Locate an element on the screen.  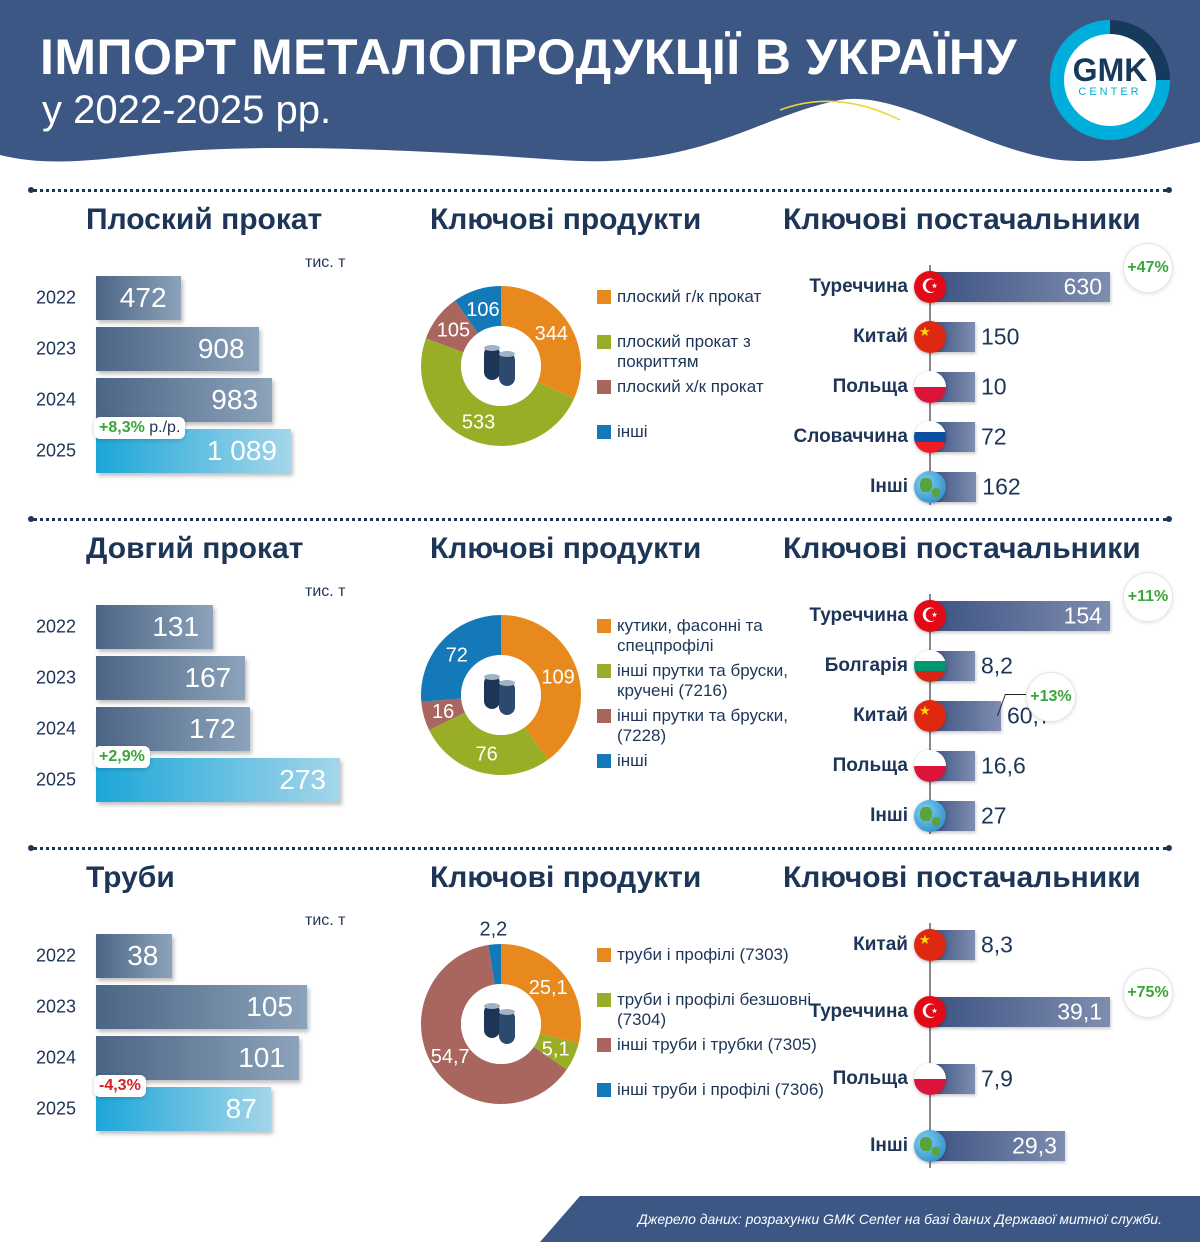
logo-text: GMK is located at coordinates (1110, 70).